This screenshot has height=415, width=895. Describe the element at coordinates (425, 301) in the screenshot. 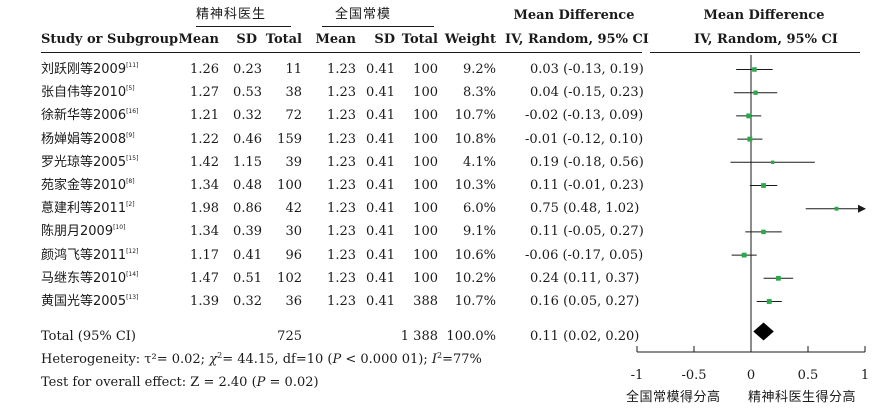

I see `cell-n2: 388` at that location.